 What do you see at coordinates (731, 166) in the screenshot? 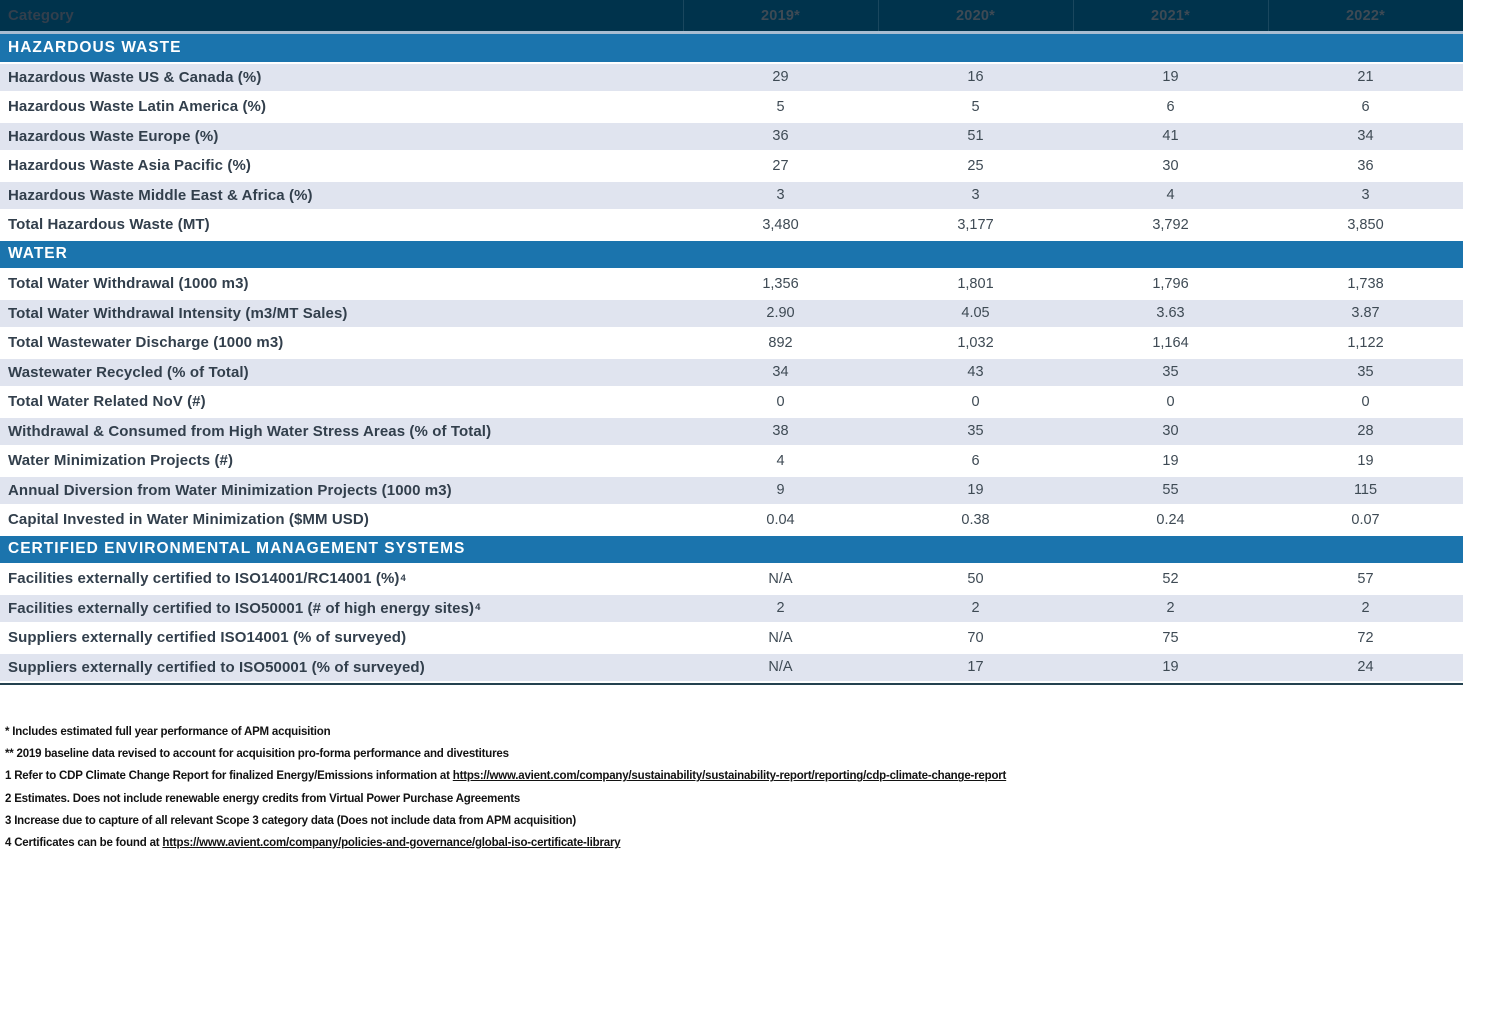
I see `table-row: Hazardous Waste Asia Pacific (%) 27 25 30 36` at bounding box center [731, 166].